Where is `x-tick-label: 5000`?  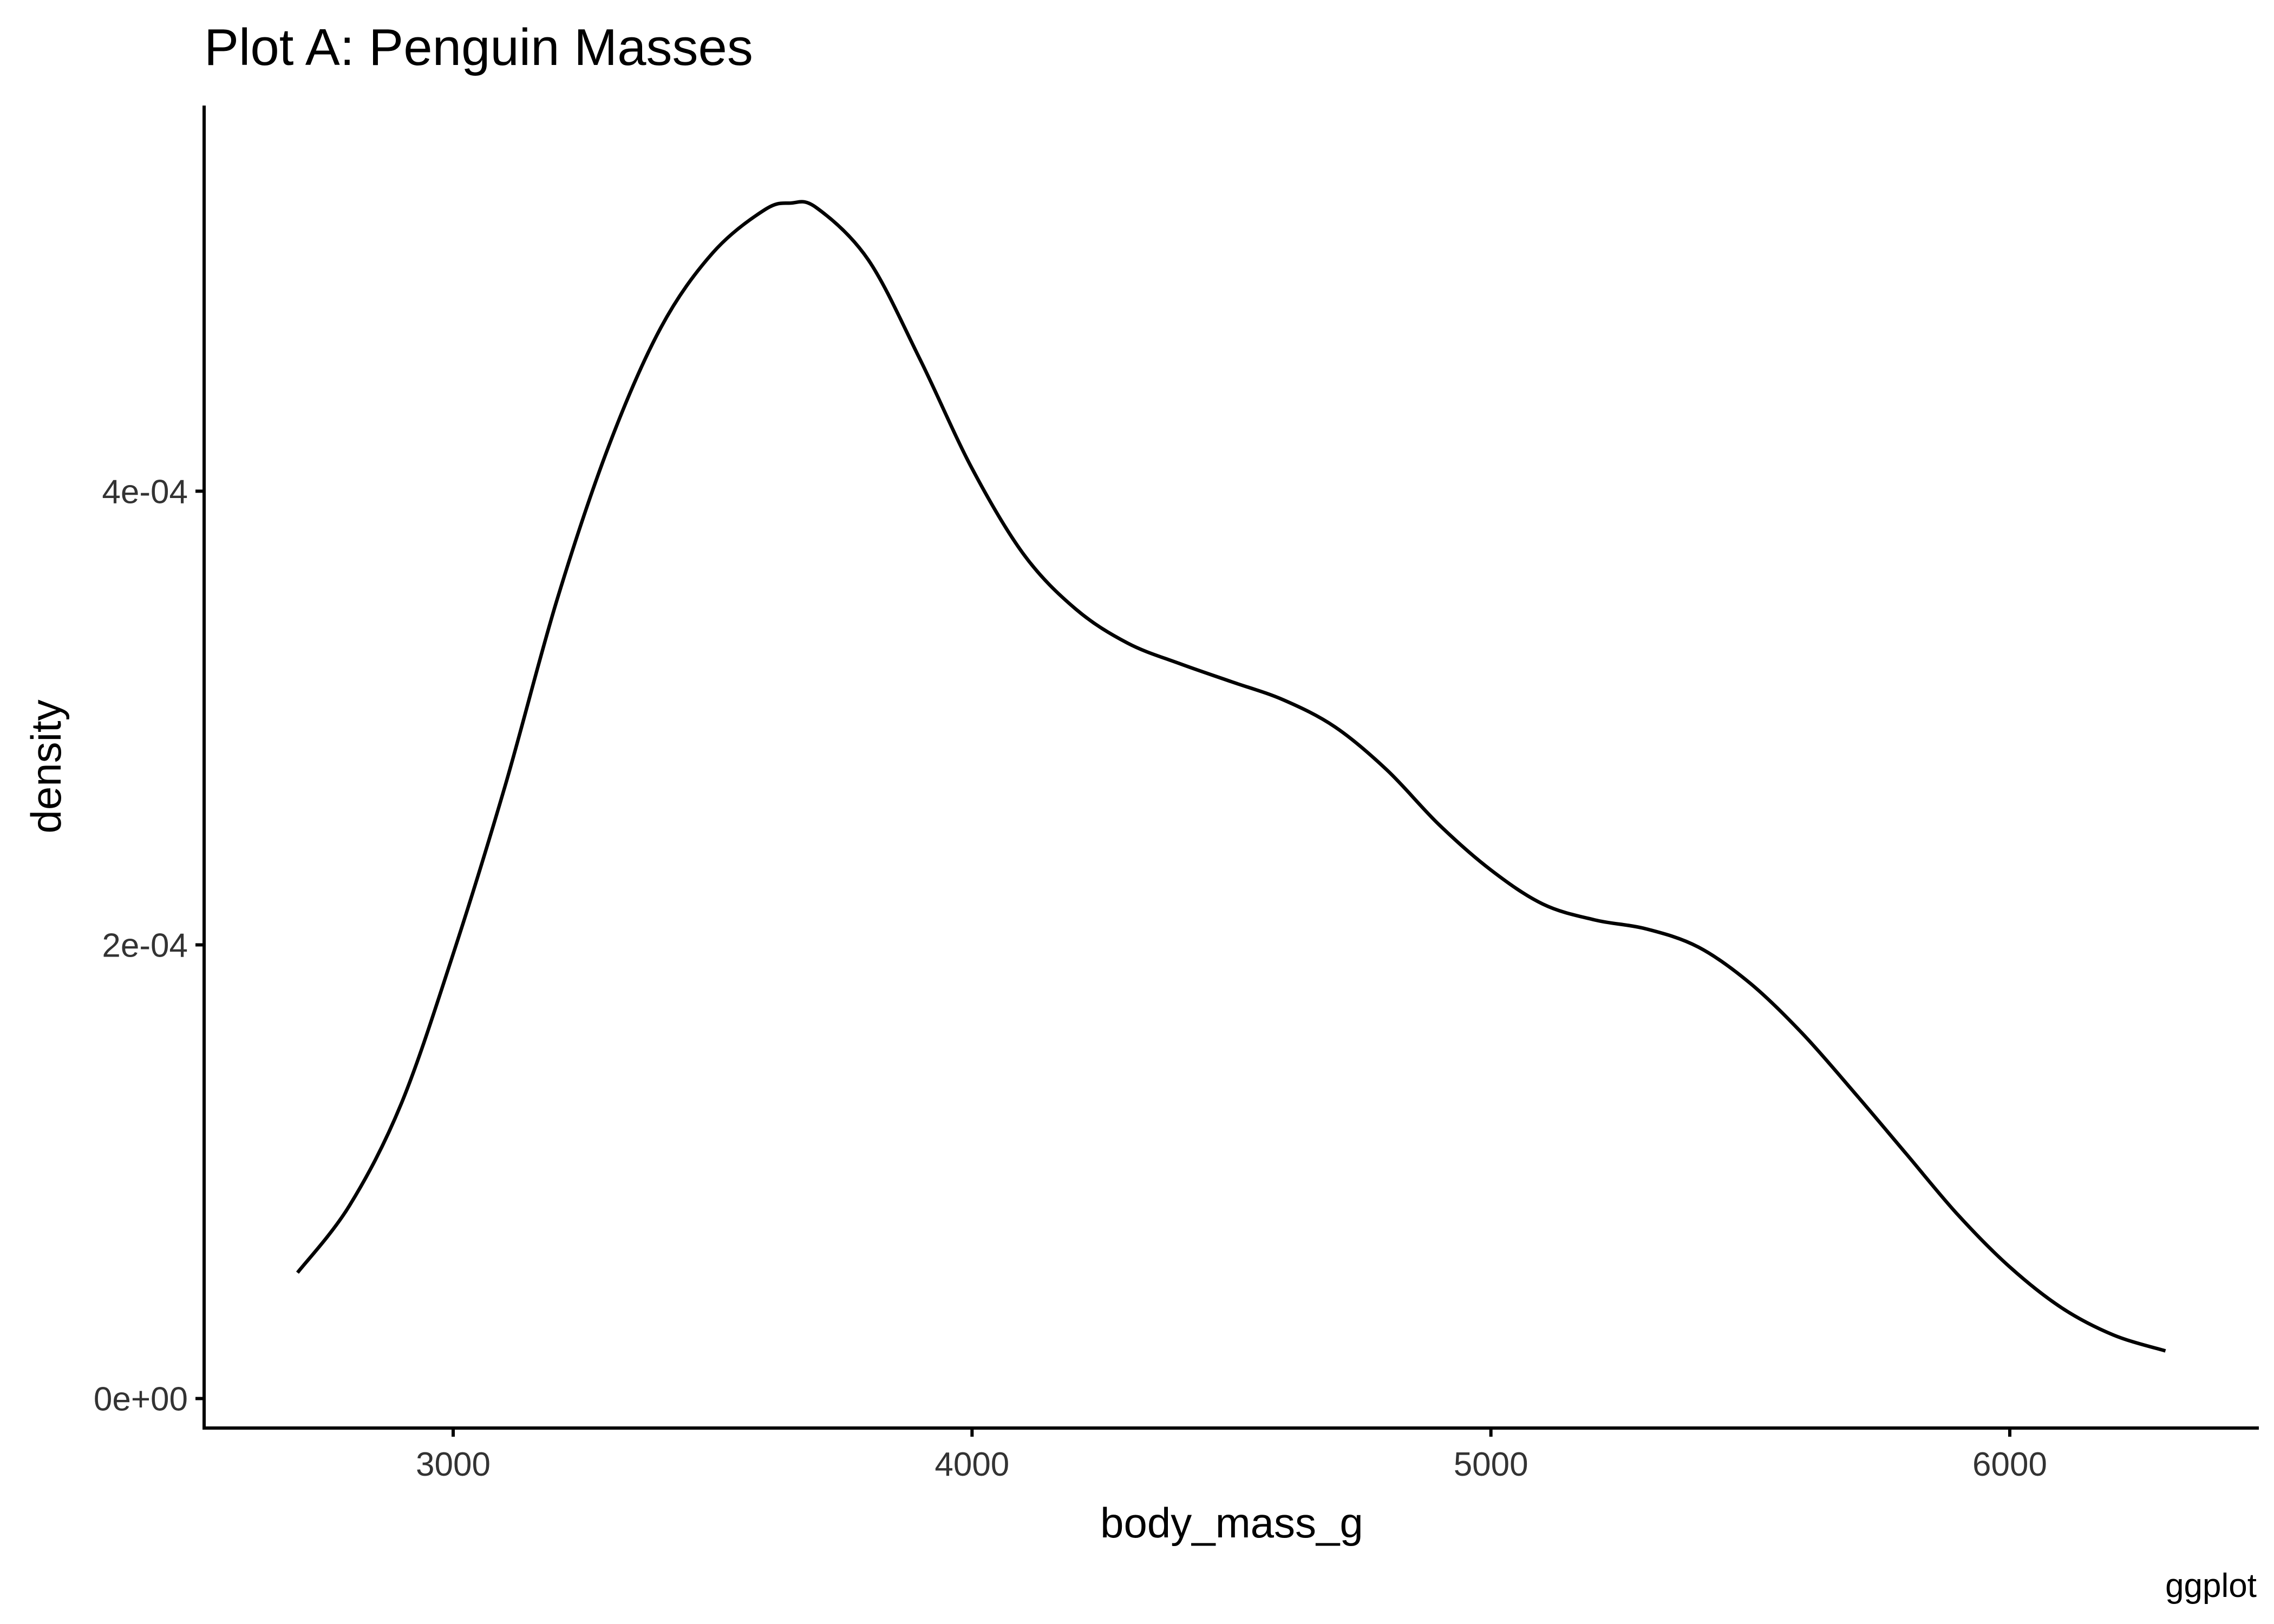 x-tick-label: 5000 is located at coordinates (1491, 1465).